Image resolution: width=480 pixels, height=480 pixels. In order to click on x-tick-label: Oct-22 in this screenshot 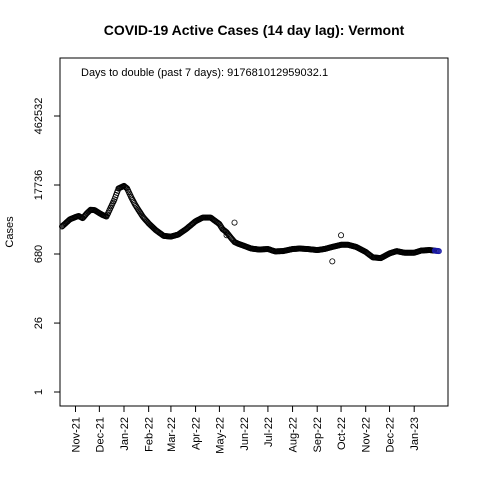, I will do `click(342, 433)`.